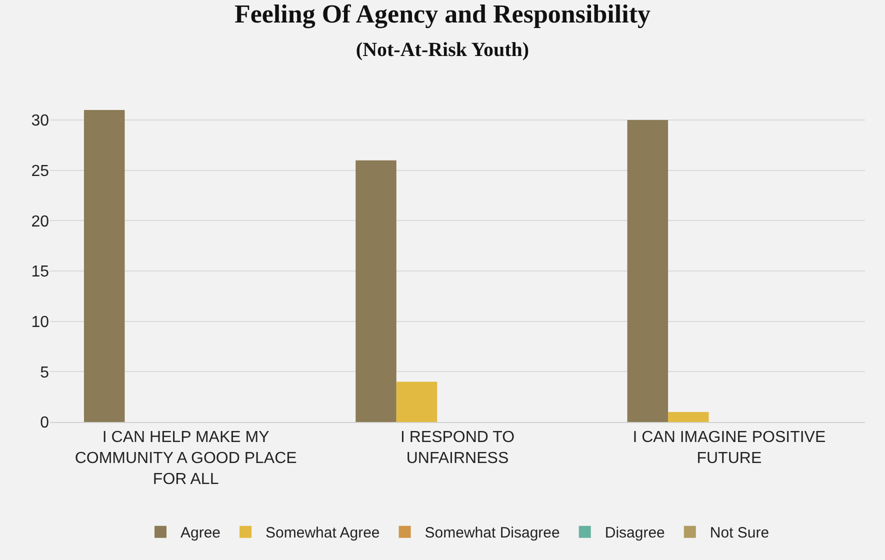 The width and height of the screenshot is (885, 560). Describe the element at coordinates (634, 533) in the screenshot. I see `legend-label: Disagree` at that location.